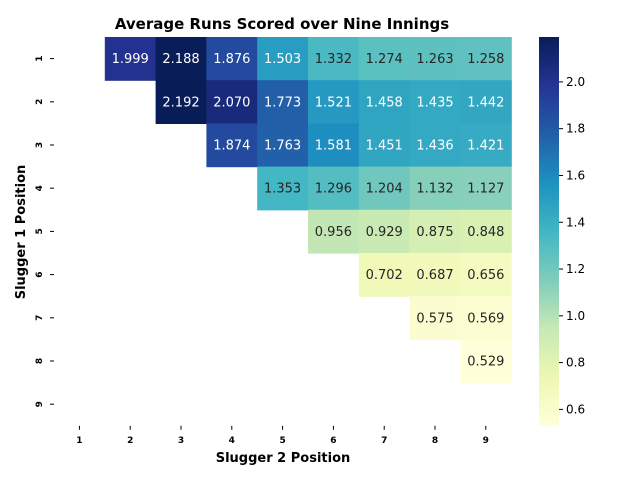  I want to click on cell-value-label: 1.204, so click(384, 189).